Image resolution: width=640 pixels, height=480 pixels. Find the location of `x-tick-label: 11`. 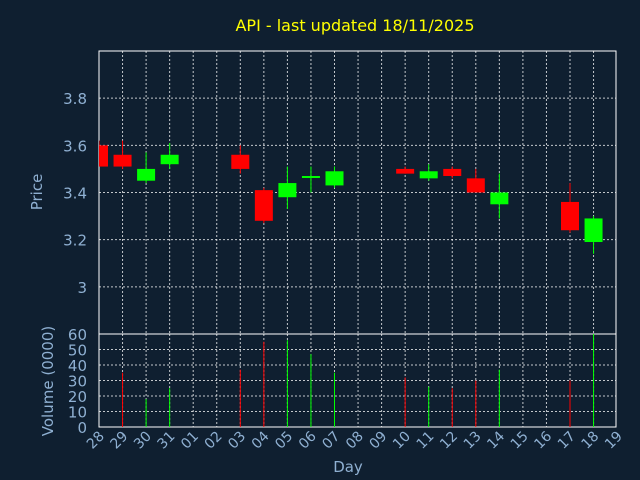

x-tick-label: 11 is located at coordinates (426, 441).